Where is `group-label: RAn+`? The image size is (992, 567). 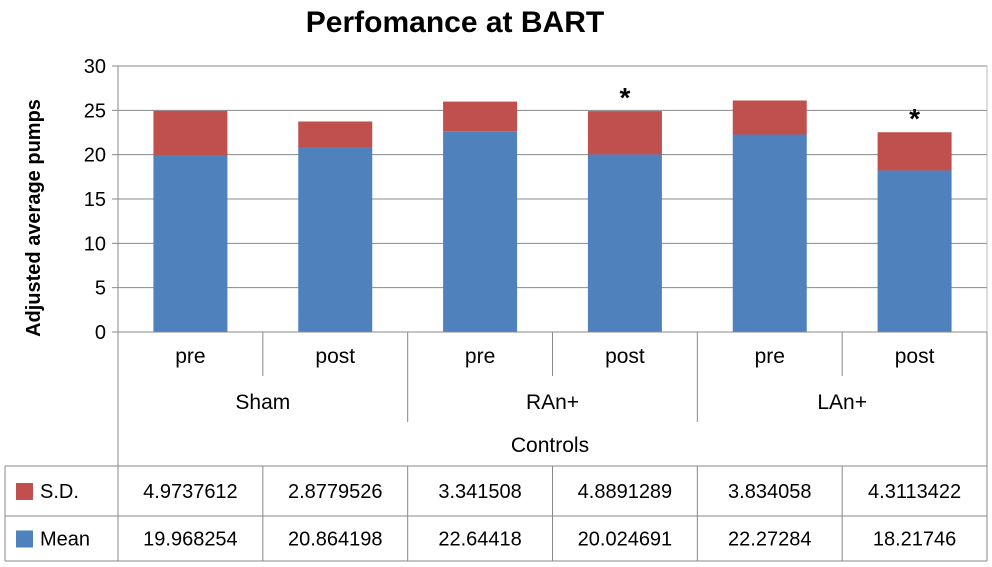
group-label: RAn+ is located at coordinates (552, 402).